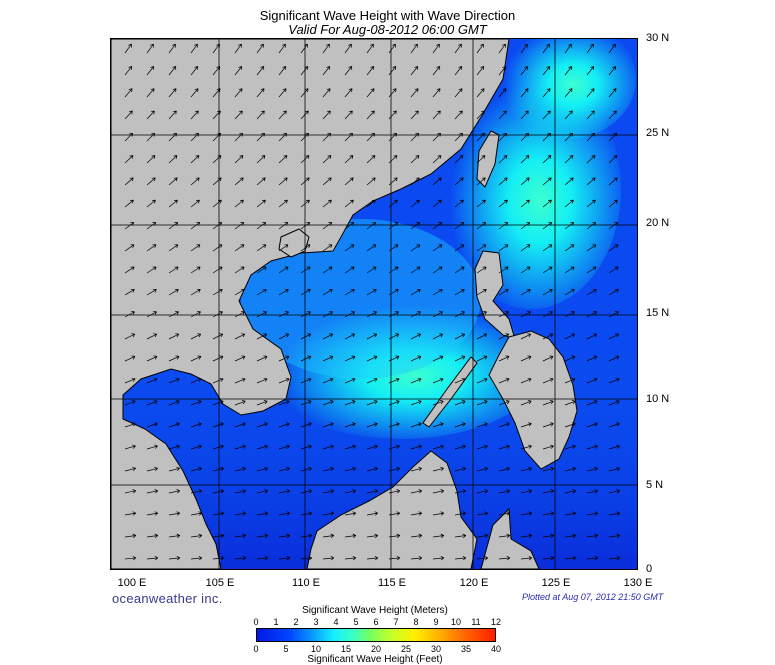 Image resolution: width=775 pixels, height=665 pixels. Describe the element at coordinates (658, 38) in the screenshot. I see `lat-label-30n: 30 N` at that location.